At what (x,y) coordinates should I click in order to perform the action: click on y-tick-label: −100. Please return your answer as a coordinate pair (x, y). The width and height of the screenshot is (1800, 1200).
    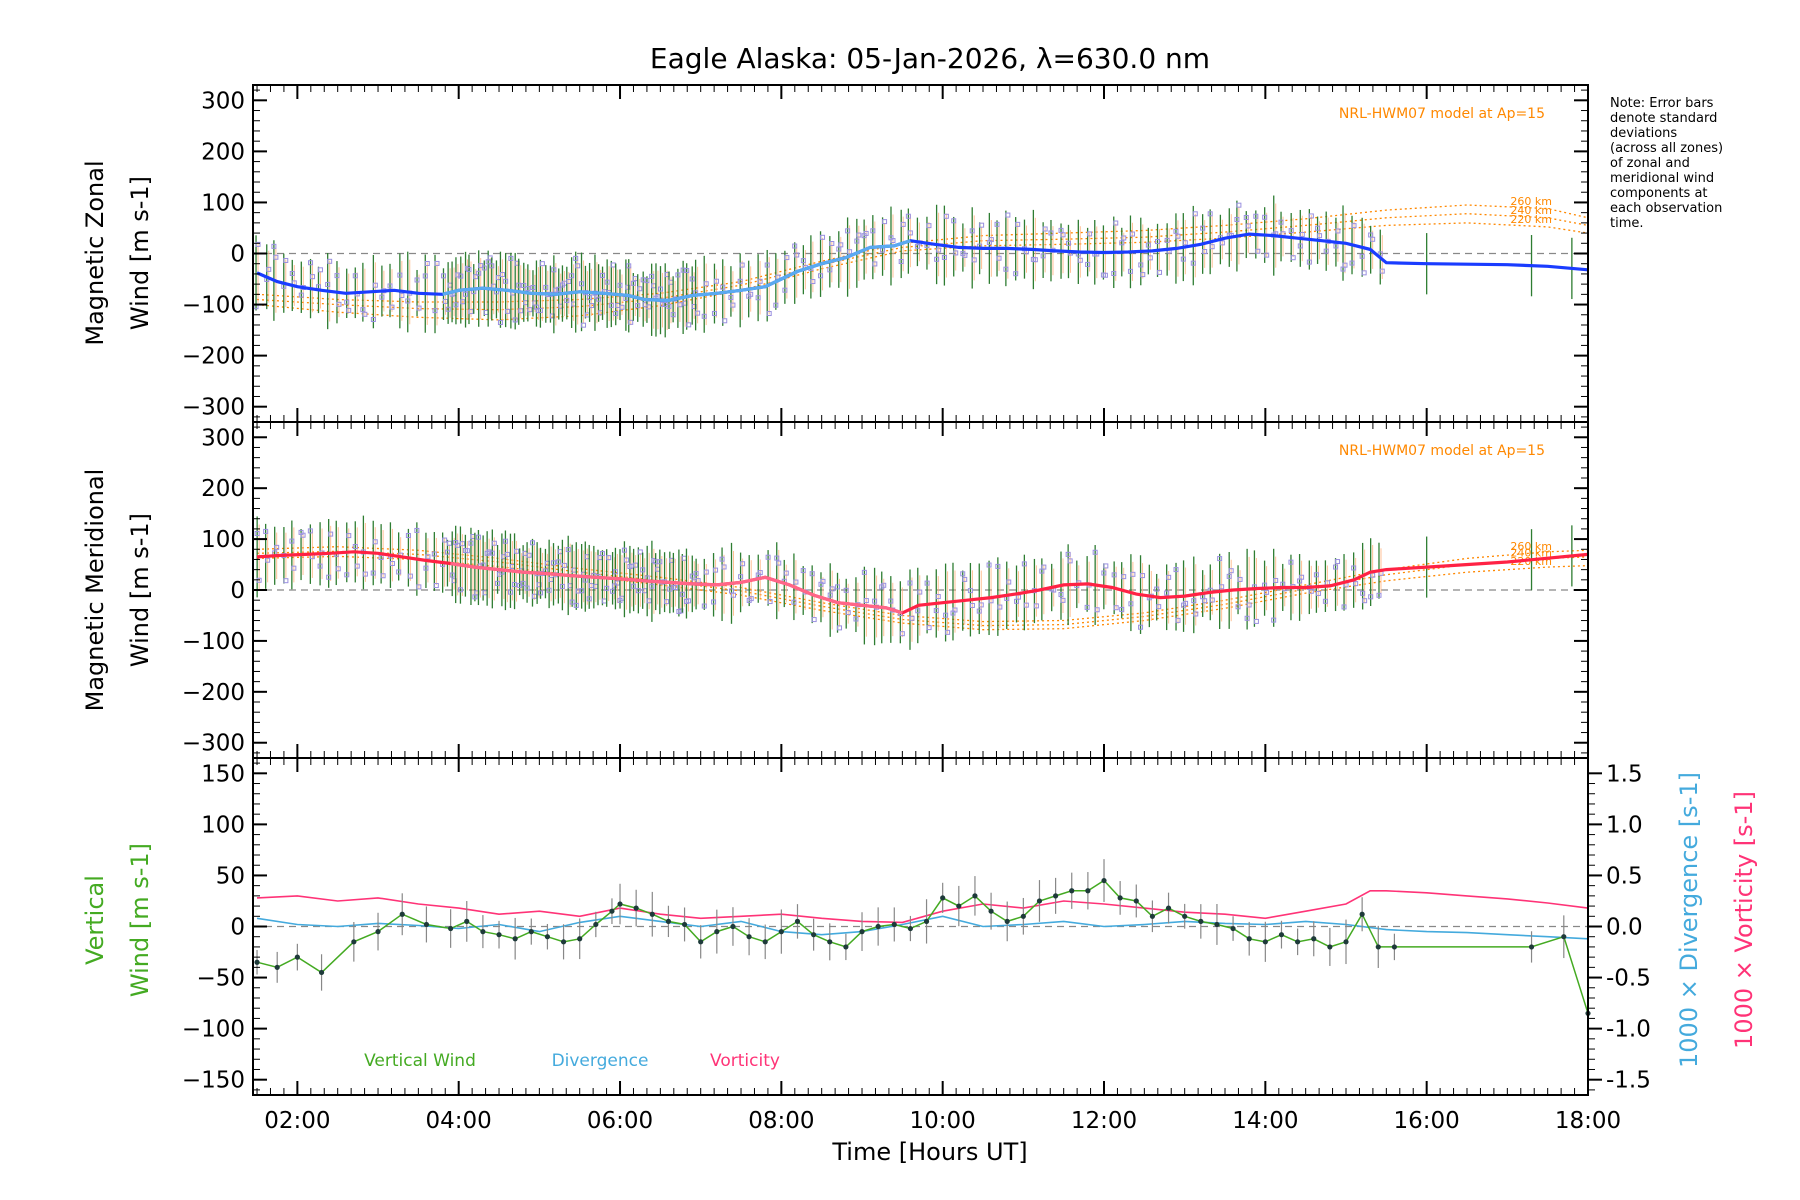
    Looking at the image, I should click on (213, 642).